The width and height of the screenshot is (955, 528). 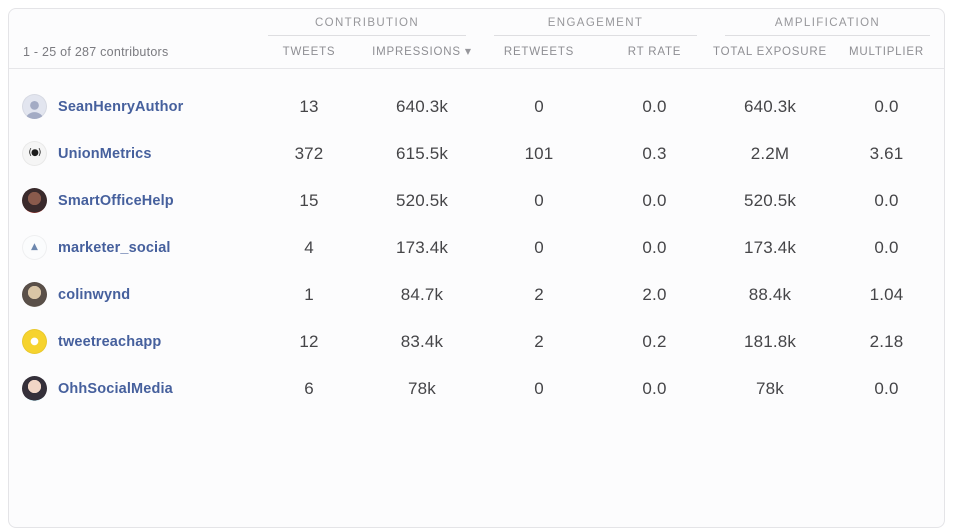 What do you see at coordinates (94, 294) in the screenshot?
I see `contributor-username-link: colinwynd` at bounding box center [94, 294].